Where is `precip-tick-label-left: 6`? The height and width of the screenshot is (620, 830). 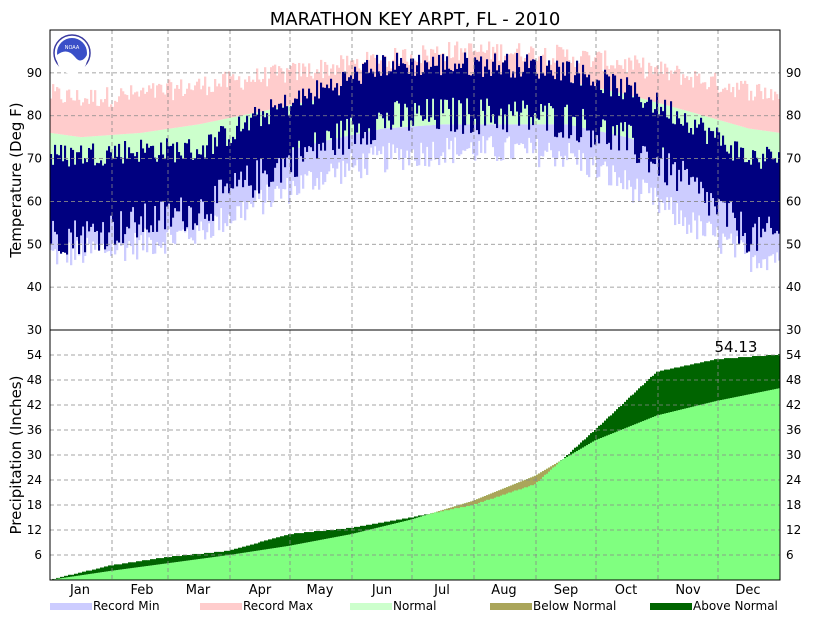 precip-tick-label-left: 6 is located at coordinates (38, 555).